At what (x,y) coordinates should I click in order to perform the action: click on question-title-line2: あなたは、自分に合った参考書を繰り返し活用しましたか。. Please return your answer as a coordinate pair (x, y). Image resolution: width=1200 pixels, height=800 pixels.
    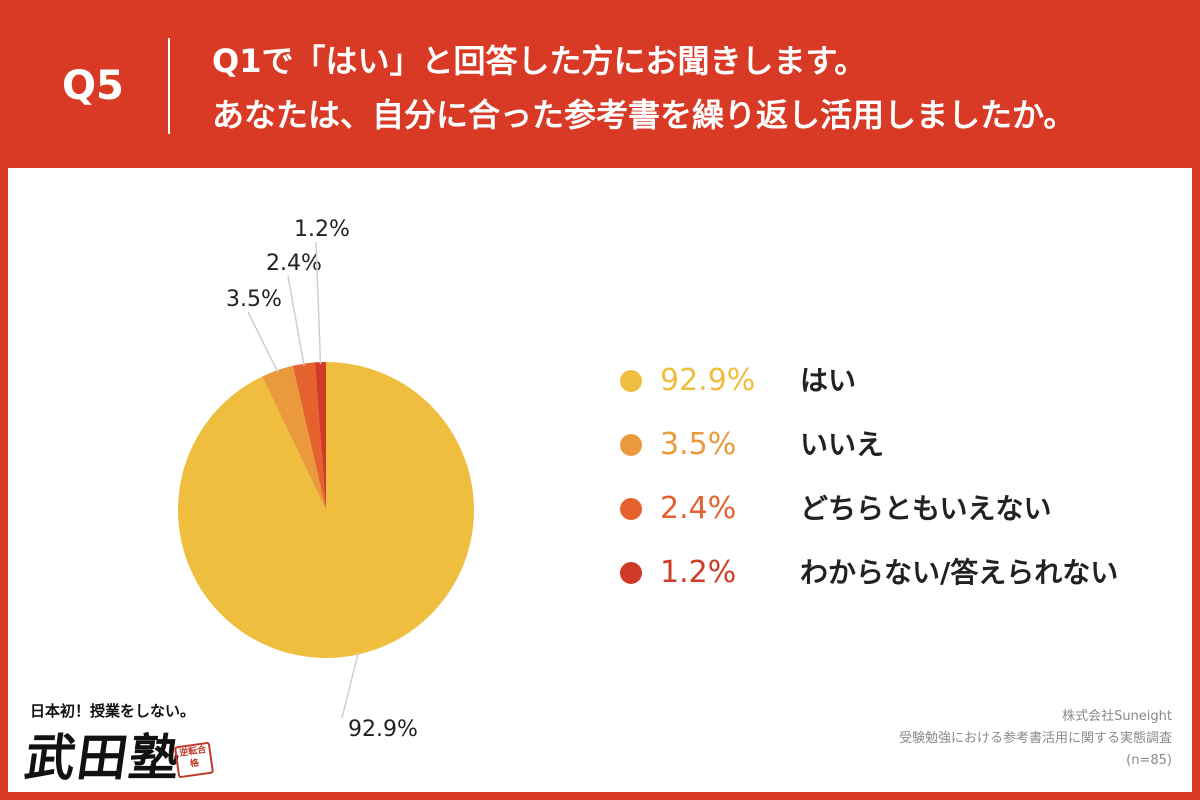
    Looking at the image, I should click on (644, 115).